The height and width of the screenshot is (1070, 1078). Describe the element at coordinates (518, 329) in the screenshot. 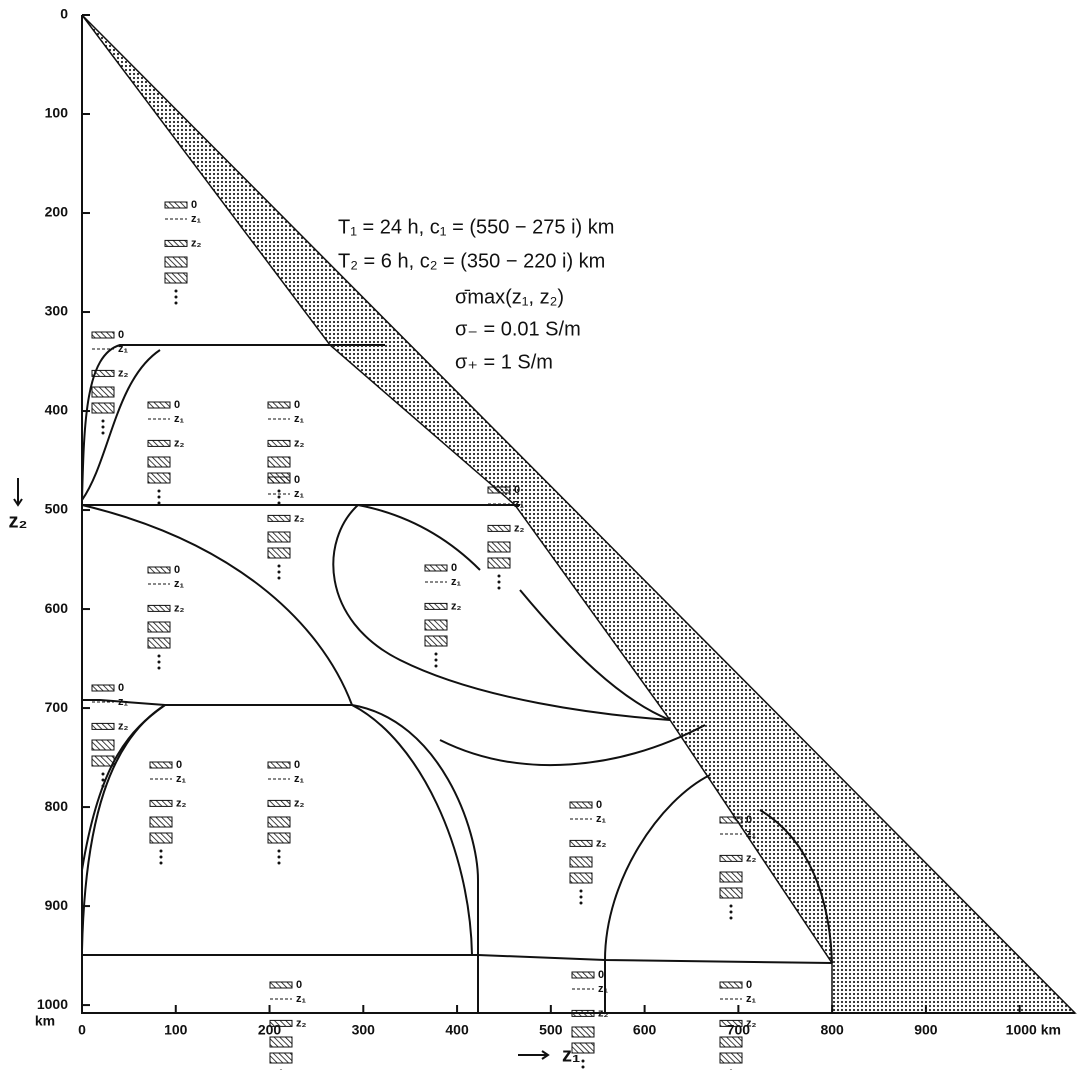

I see `annotation: σ₋ = 0.01 S/m` at that location.